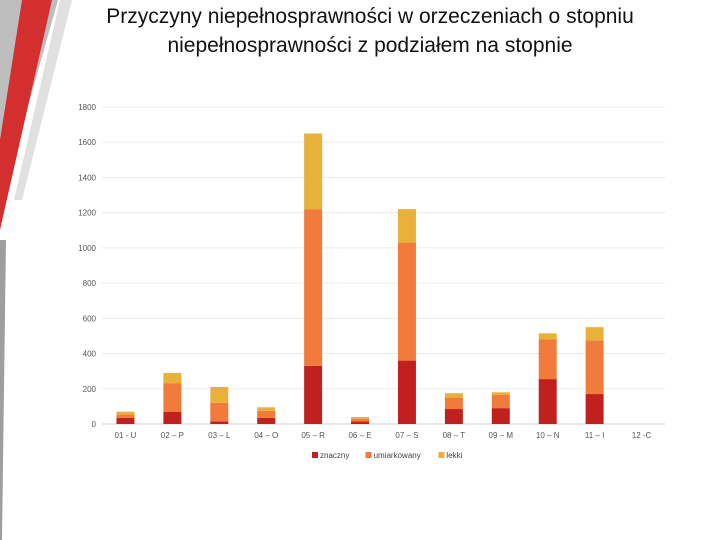  I want to click on y-tick-label: 1600, so click(87, 142).